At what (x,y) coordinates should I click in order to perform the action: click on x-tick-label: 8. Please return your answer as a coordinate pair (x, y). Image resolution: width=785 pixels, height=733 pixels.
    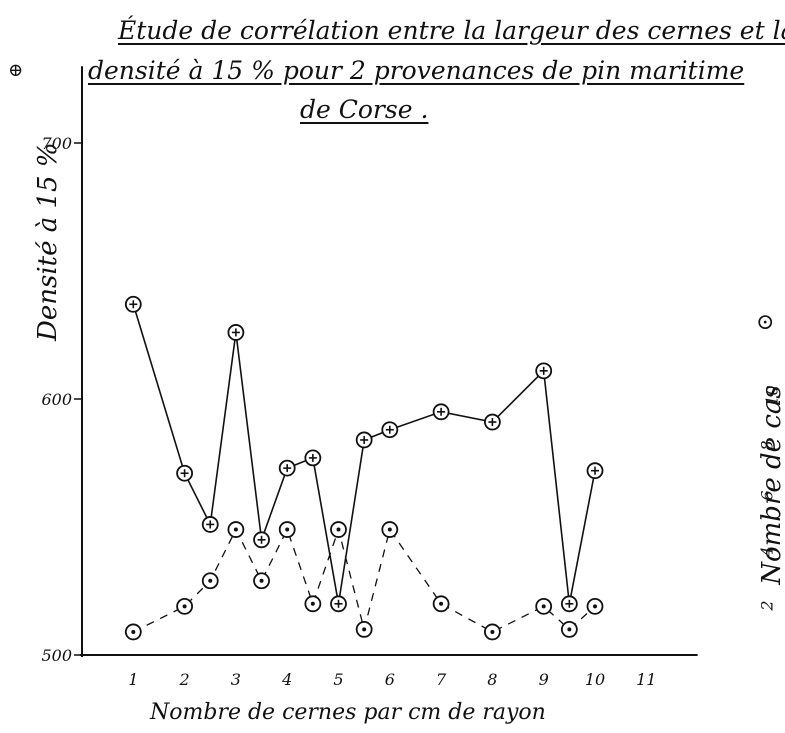
    Looking at the image, I should click on (492, 679).